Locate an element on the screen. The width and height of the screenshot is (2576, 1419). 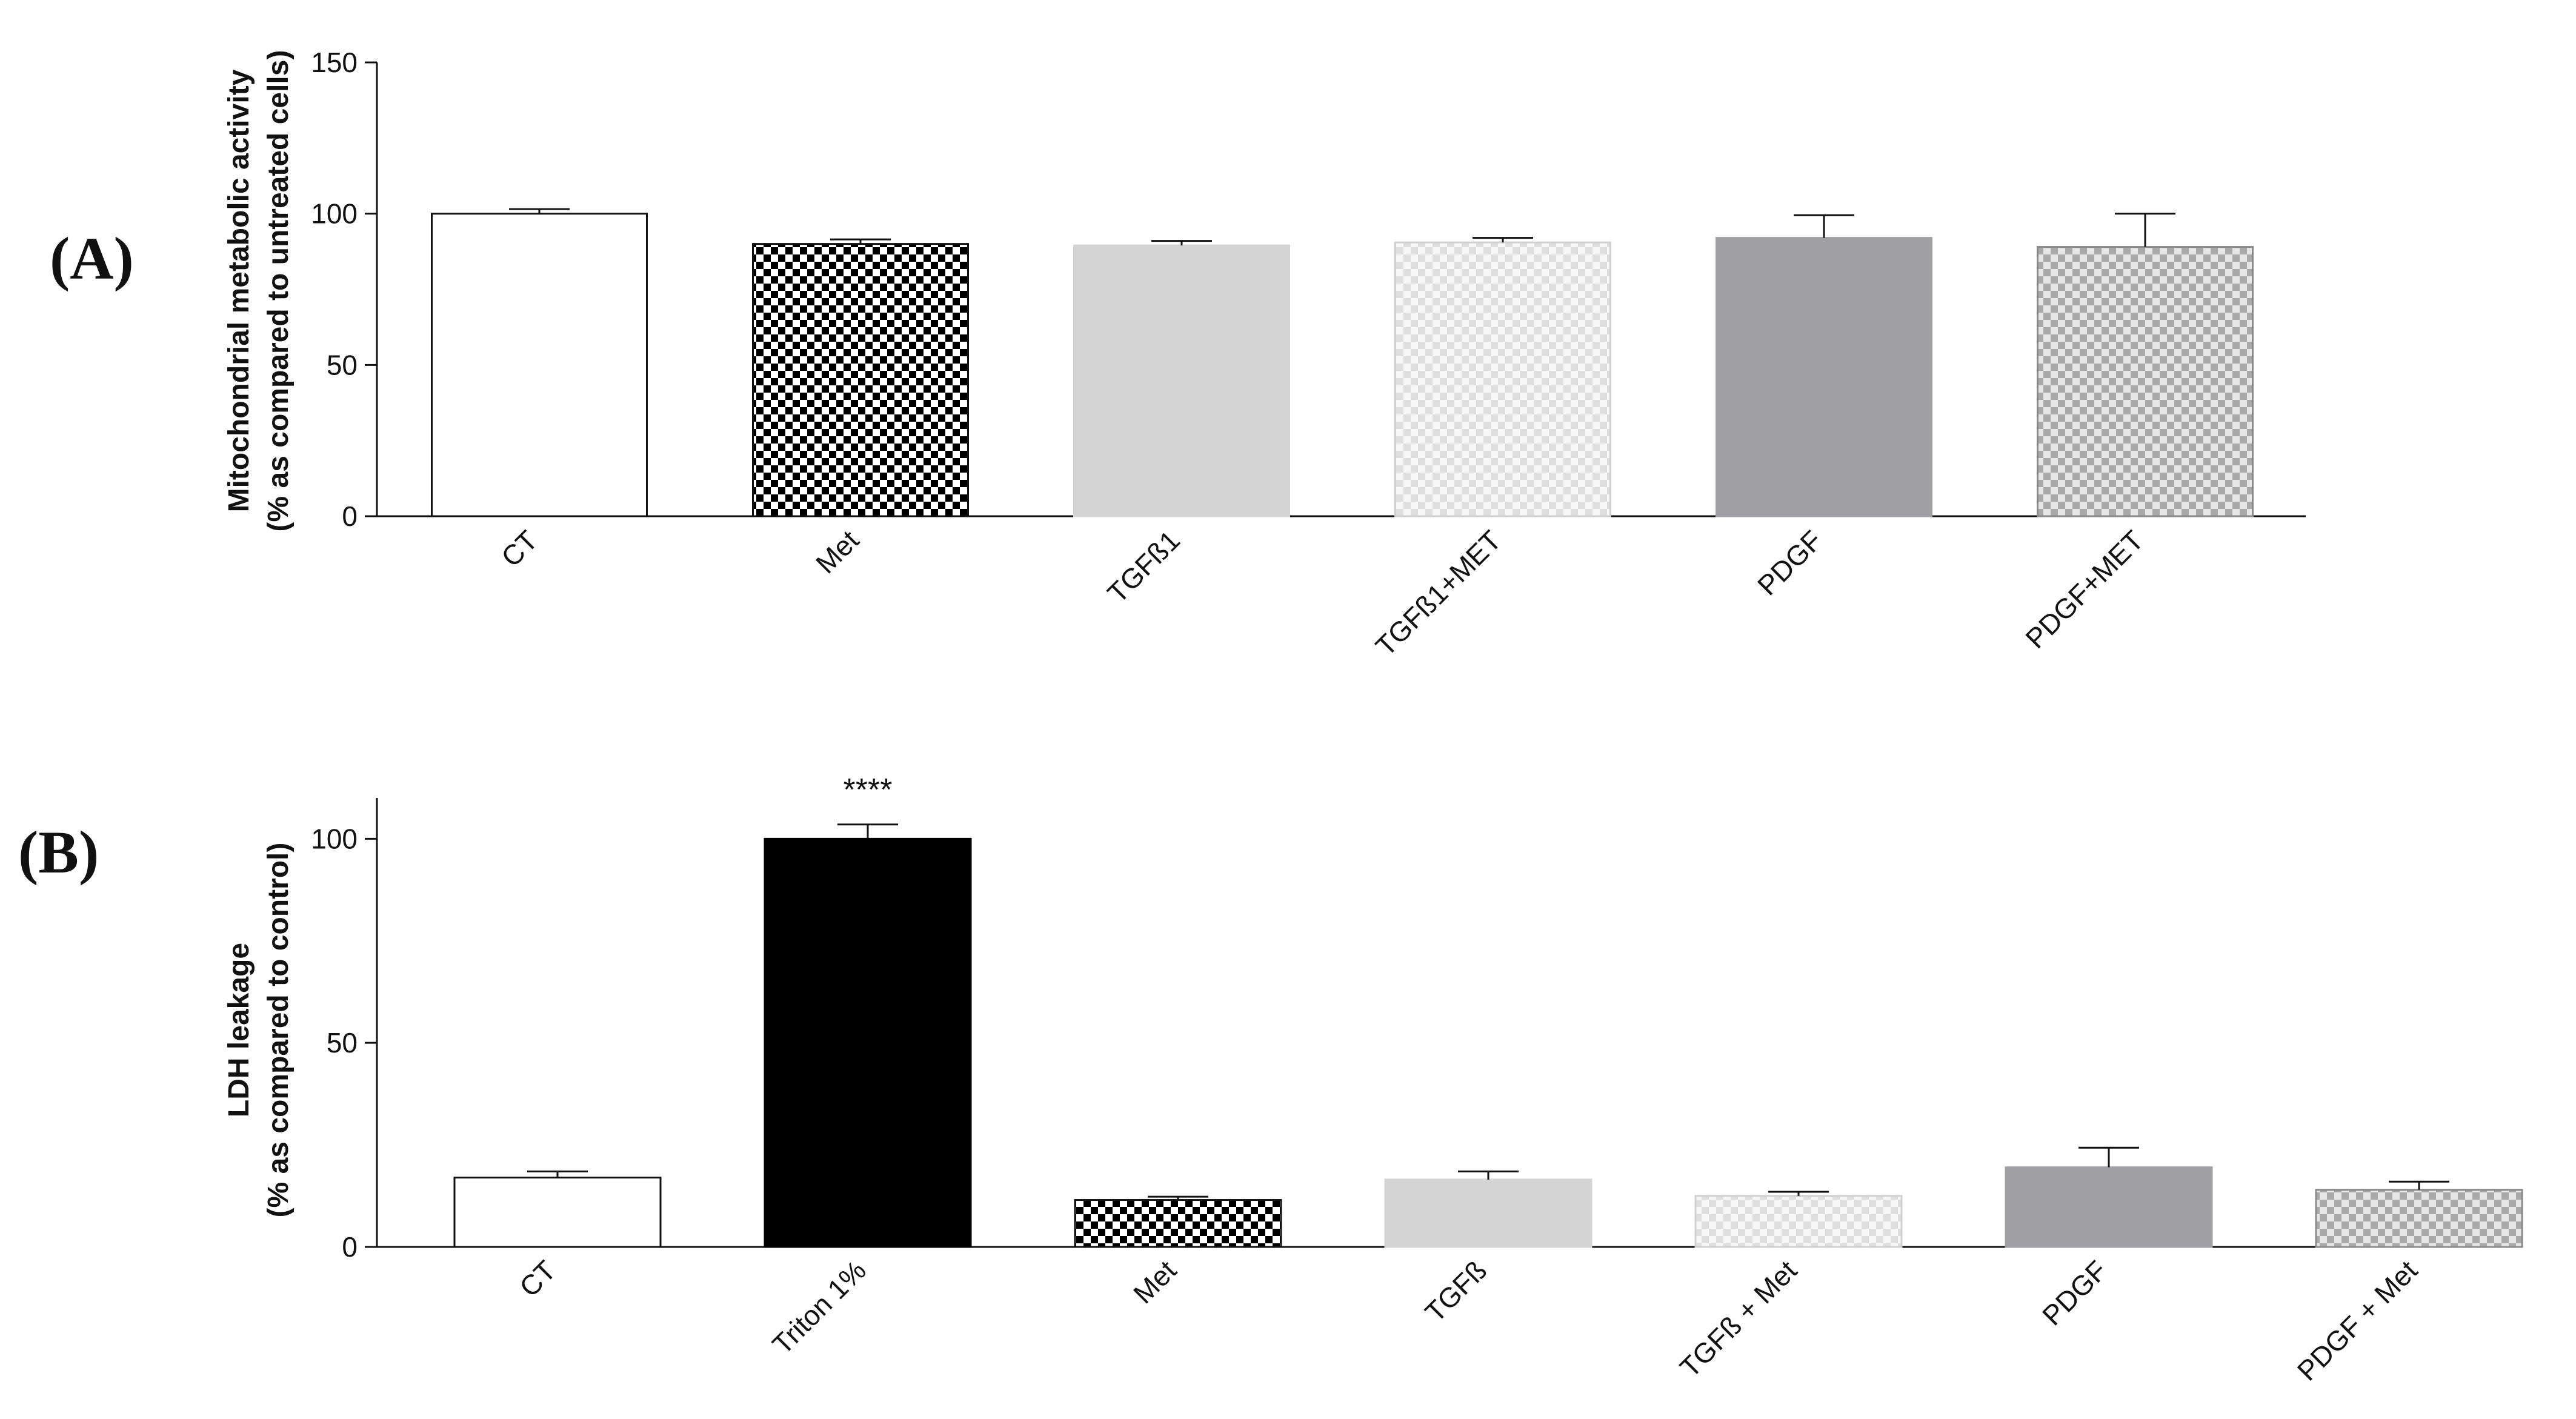
category-label: TGFß is located at coordinates (1456, 1291).